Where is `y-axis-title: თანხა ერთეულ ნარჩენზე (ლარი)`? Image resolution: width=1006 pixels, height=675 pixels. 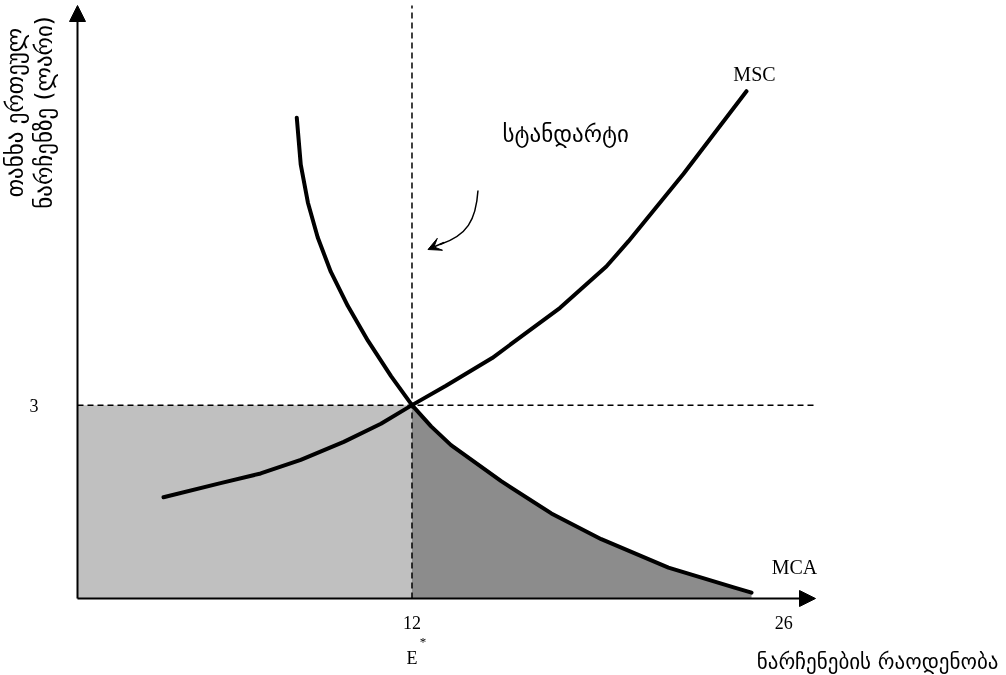
y-axis-title: თანხა ერთეულ ნარჩენზე (ლარი) is located at coordinates (30, 112).